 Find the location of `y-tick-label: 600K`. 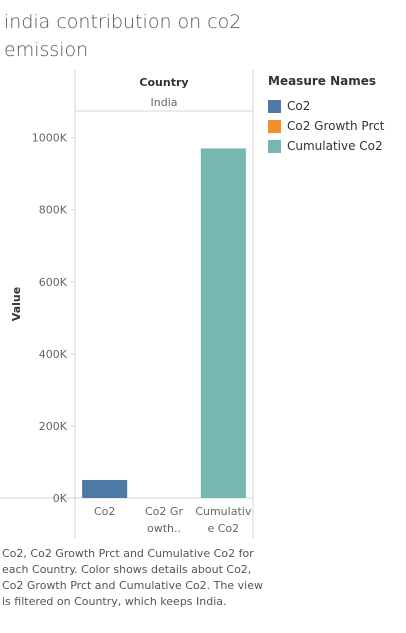

y-tick-label: 600K is located at coordinates (53, 282).